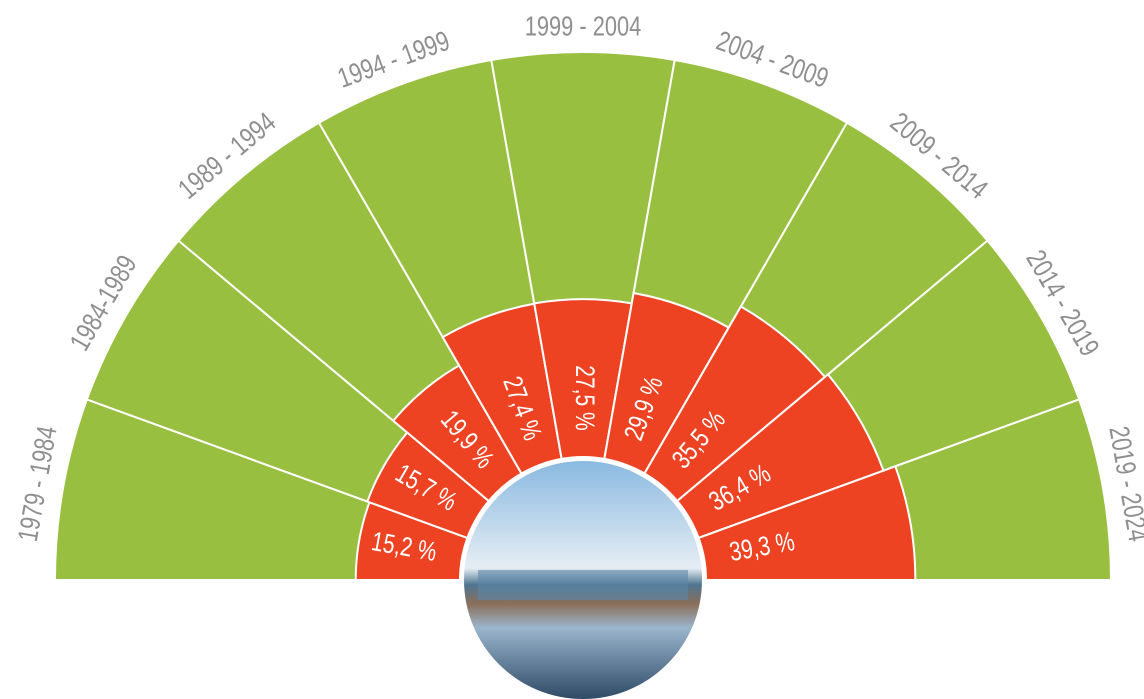 This screenshot has height=699, width=1144. I want to click on category-label: 1979 - 1984, so click(37, 484).